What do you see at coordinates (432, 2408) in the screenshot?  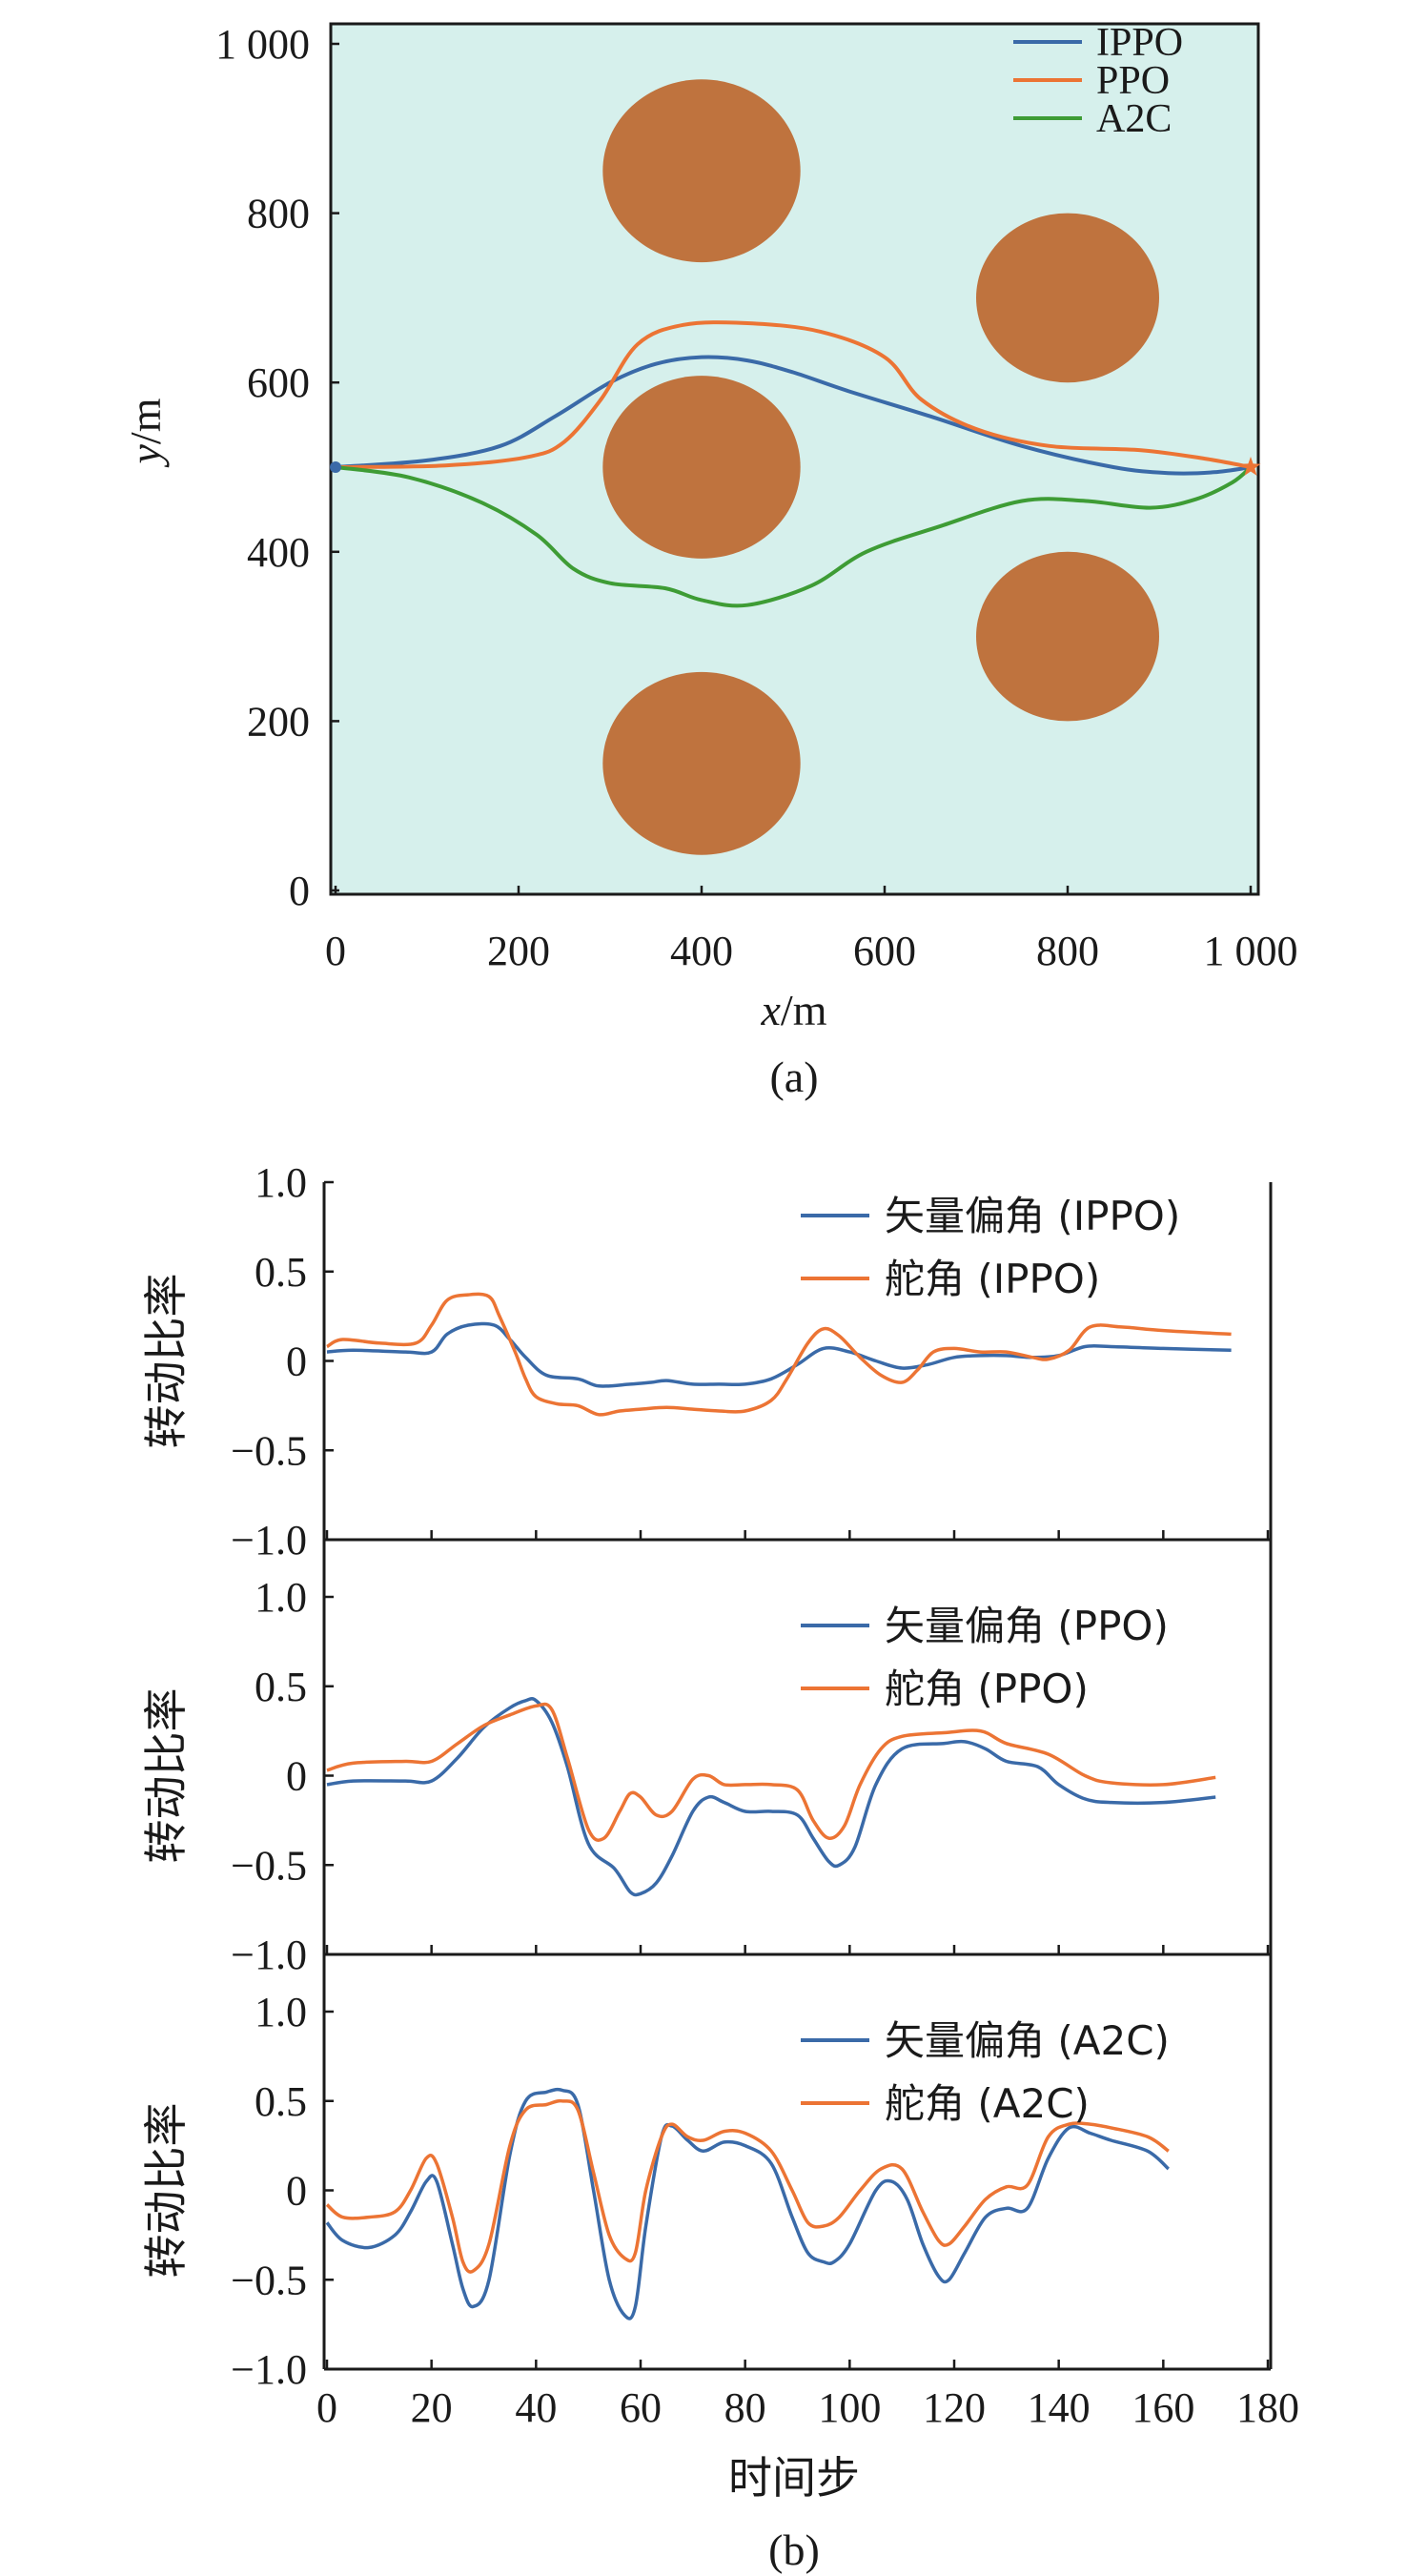 I see `x-tick-label: 20` at bounding box center [432, 2408].